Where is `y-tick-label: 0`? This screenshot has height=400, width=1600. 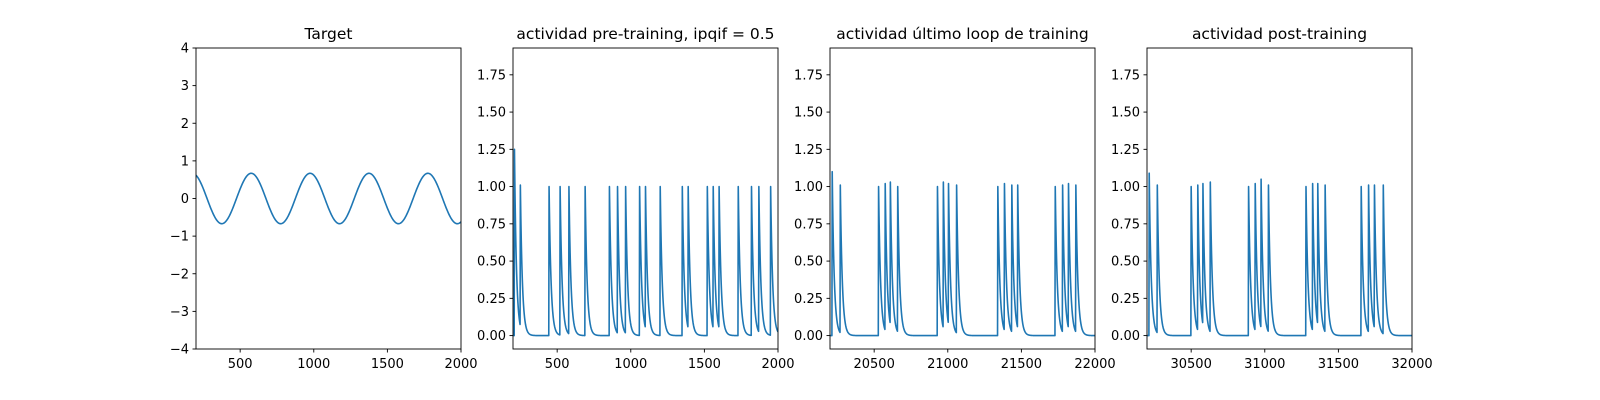
y-tick-label: 0 is located at coordinates (185, 199).